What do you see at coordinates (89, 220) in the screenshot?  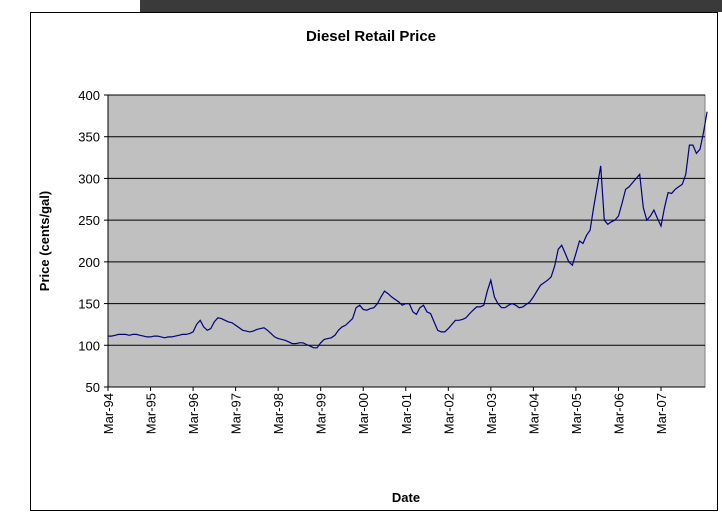 I see `y-tick-label: 250` at bounding box center [89, 220].